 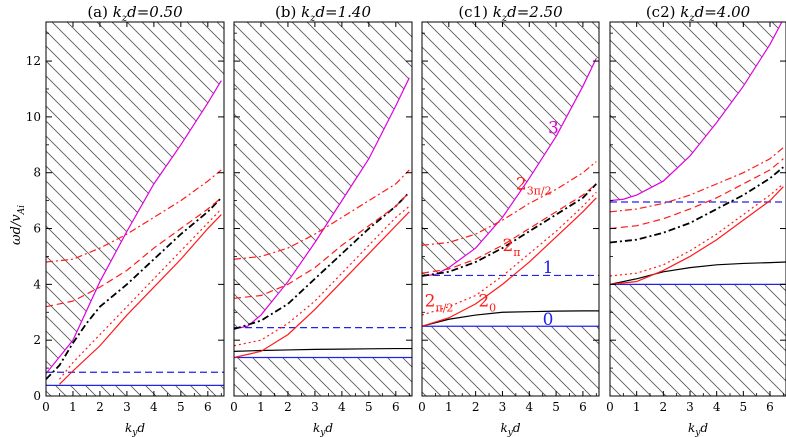 What do you see at coordinates (548, 268) in the screenshot?
I see `curve-annotation: 1` at bounding box center [548, 268].